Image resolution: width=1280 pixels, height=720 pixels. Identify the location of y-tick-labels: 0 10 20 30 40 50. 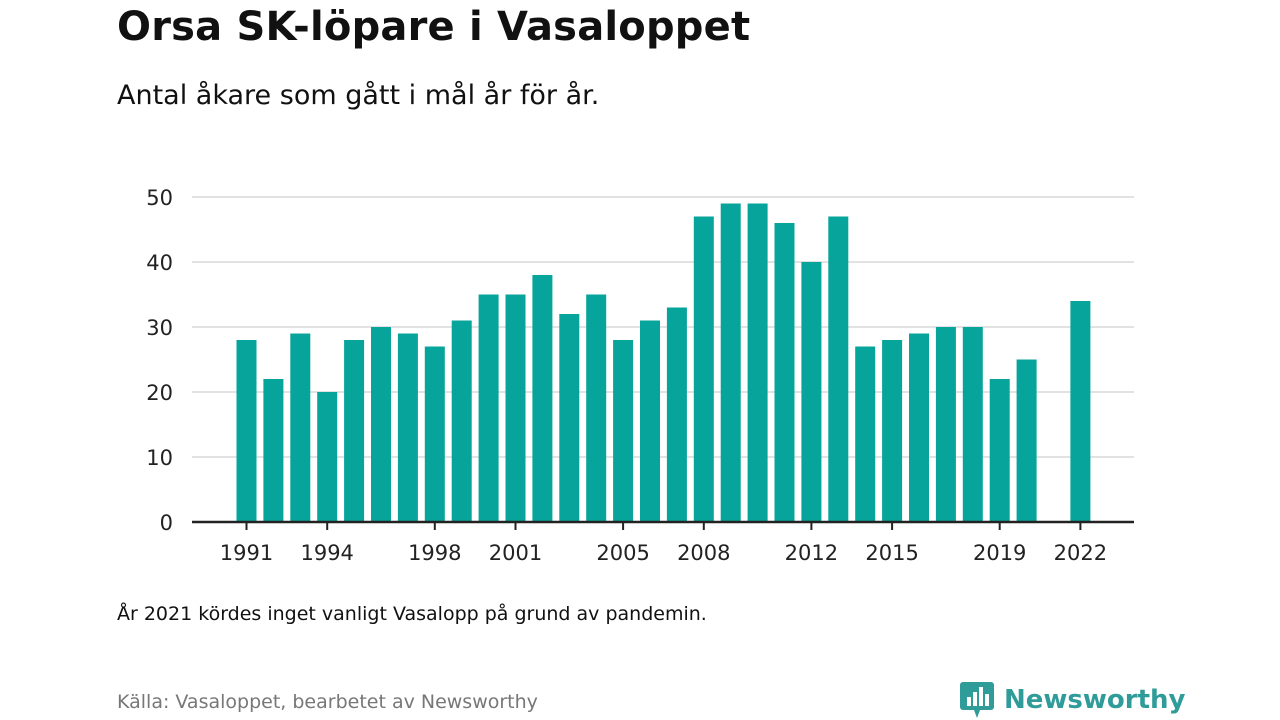
(159, 360).